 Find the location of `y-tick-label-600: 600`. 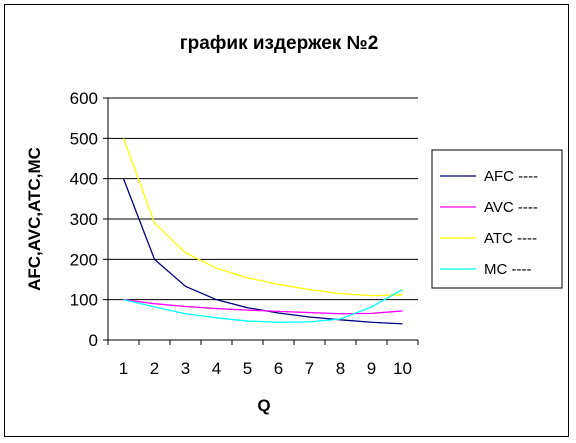

y-tick-label-600: 600 is located at coordinates (84, 98).